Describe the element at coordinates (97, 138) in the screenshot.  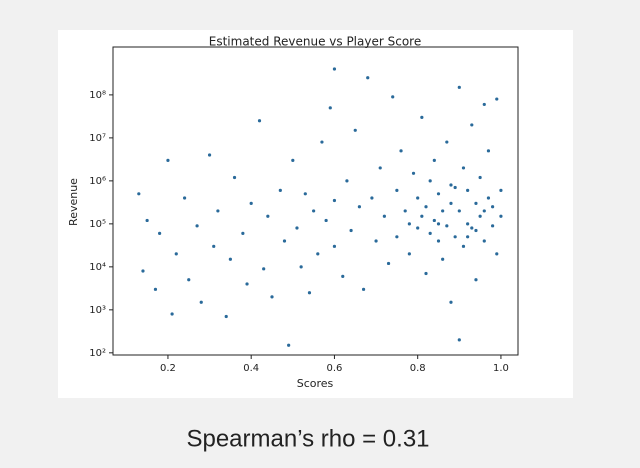
I see `y-tick-label: 10⁷` at that location.